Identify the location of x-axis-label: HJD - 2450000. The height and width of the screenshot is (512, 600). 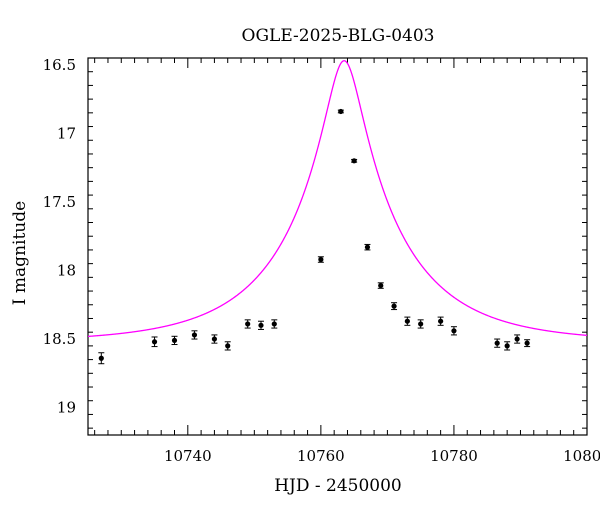
(338, 486).